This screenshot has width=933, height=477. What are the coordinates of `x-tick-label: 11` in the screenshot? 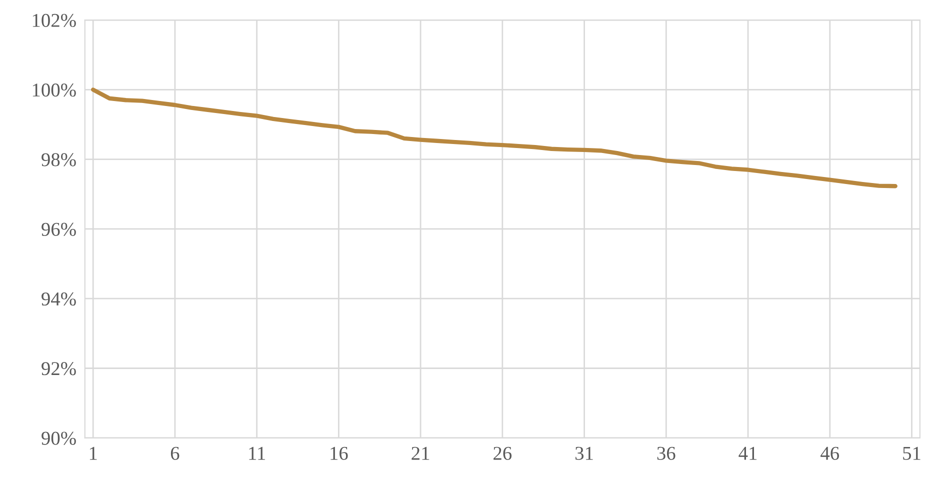 It's located at (257, 453).